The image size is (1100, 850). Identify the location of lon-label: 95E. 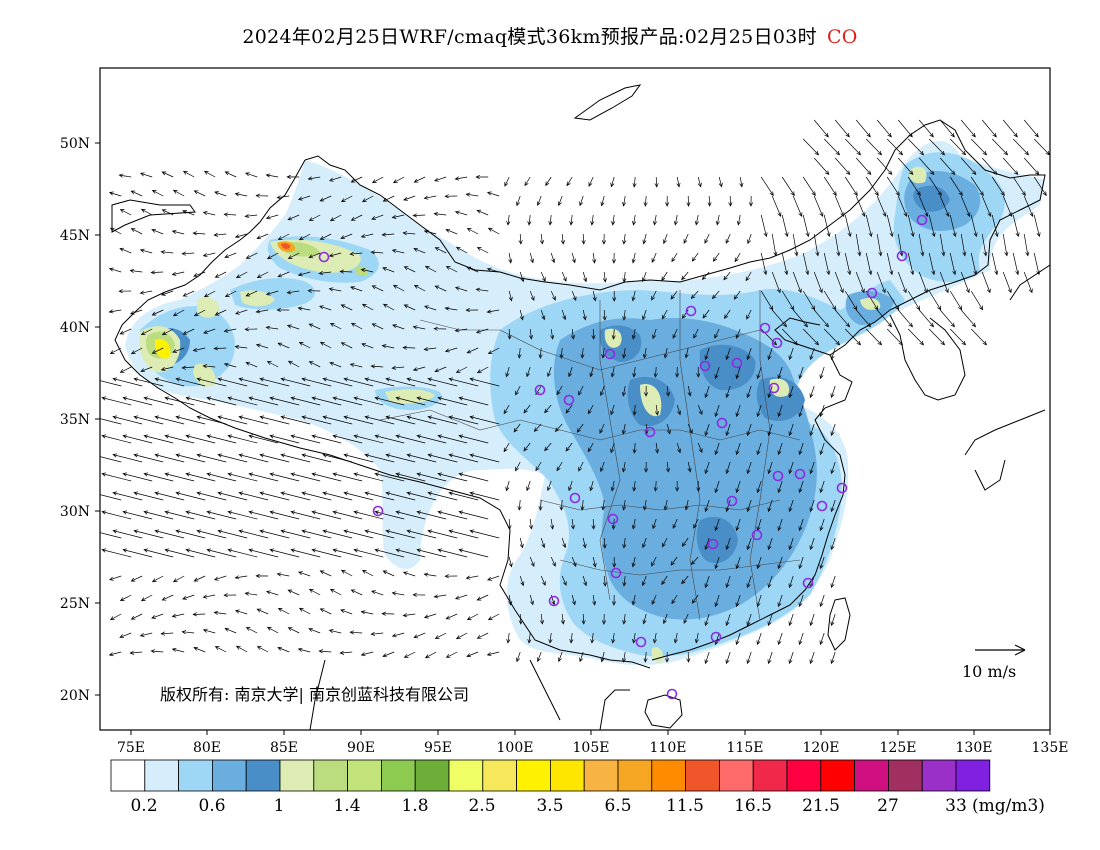
(438, 748).